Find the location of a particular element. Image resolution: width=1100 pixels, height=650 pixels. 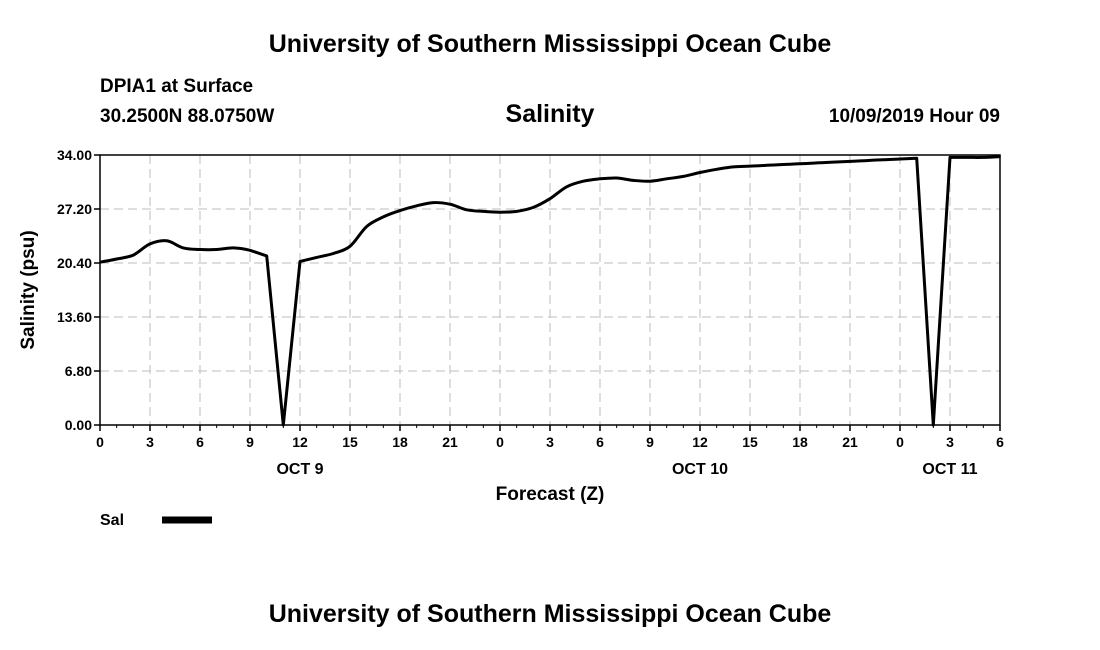

y-tick-label: 27.20 is located at coordinates (74, 209).